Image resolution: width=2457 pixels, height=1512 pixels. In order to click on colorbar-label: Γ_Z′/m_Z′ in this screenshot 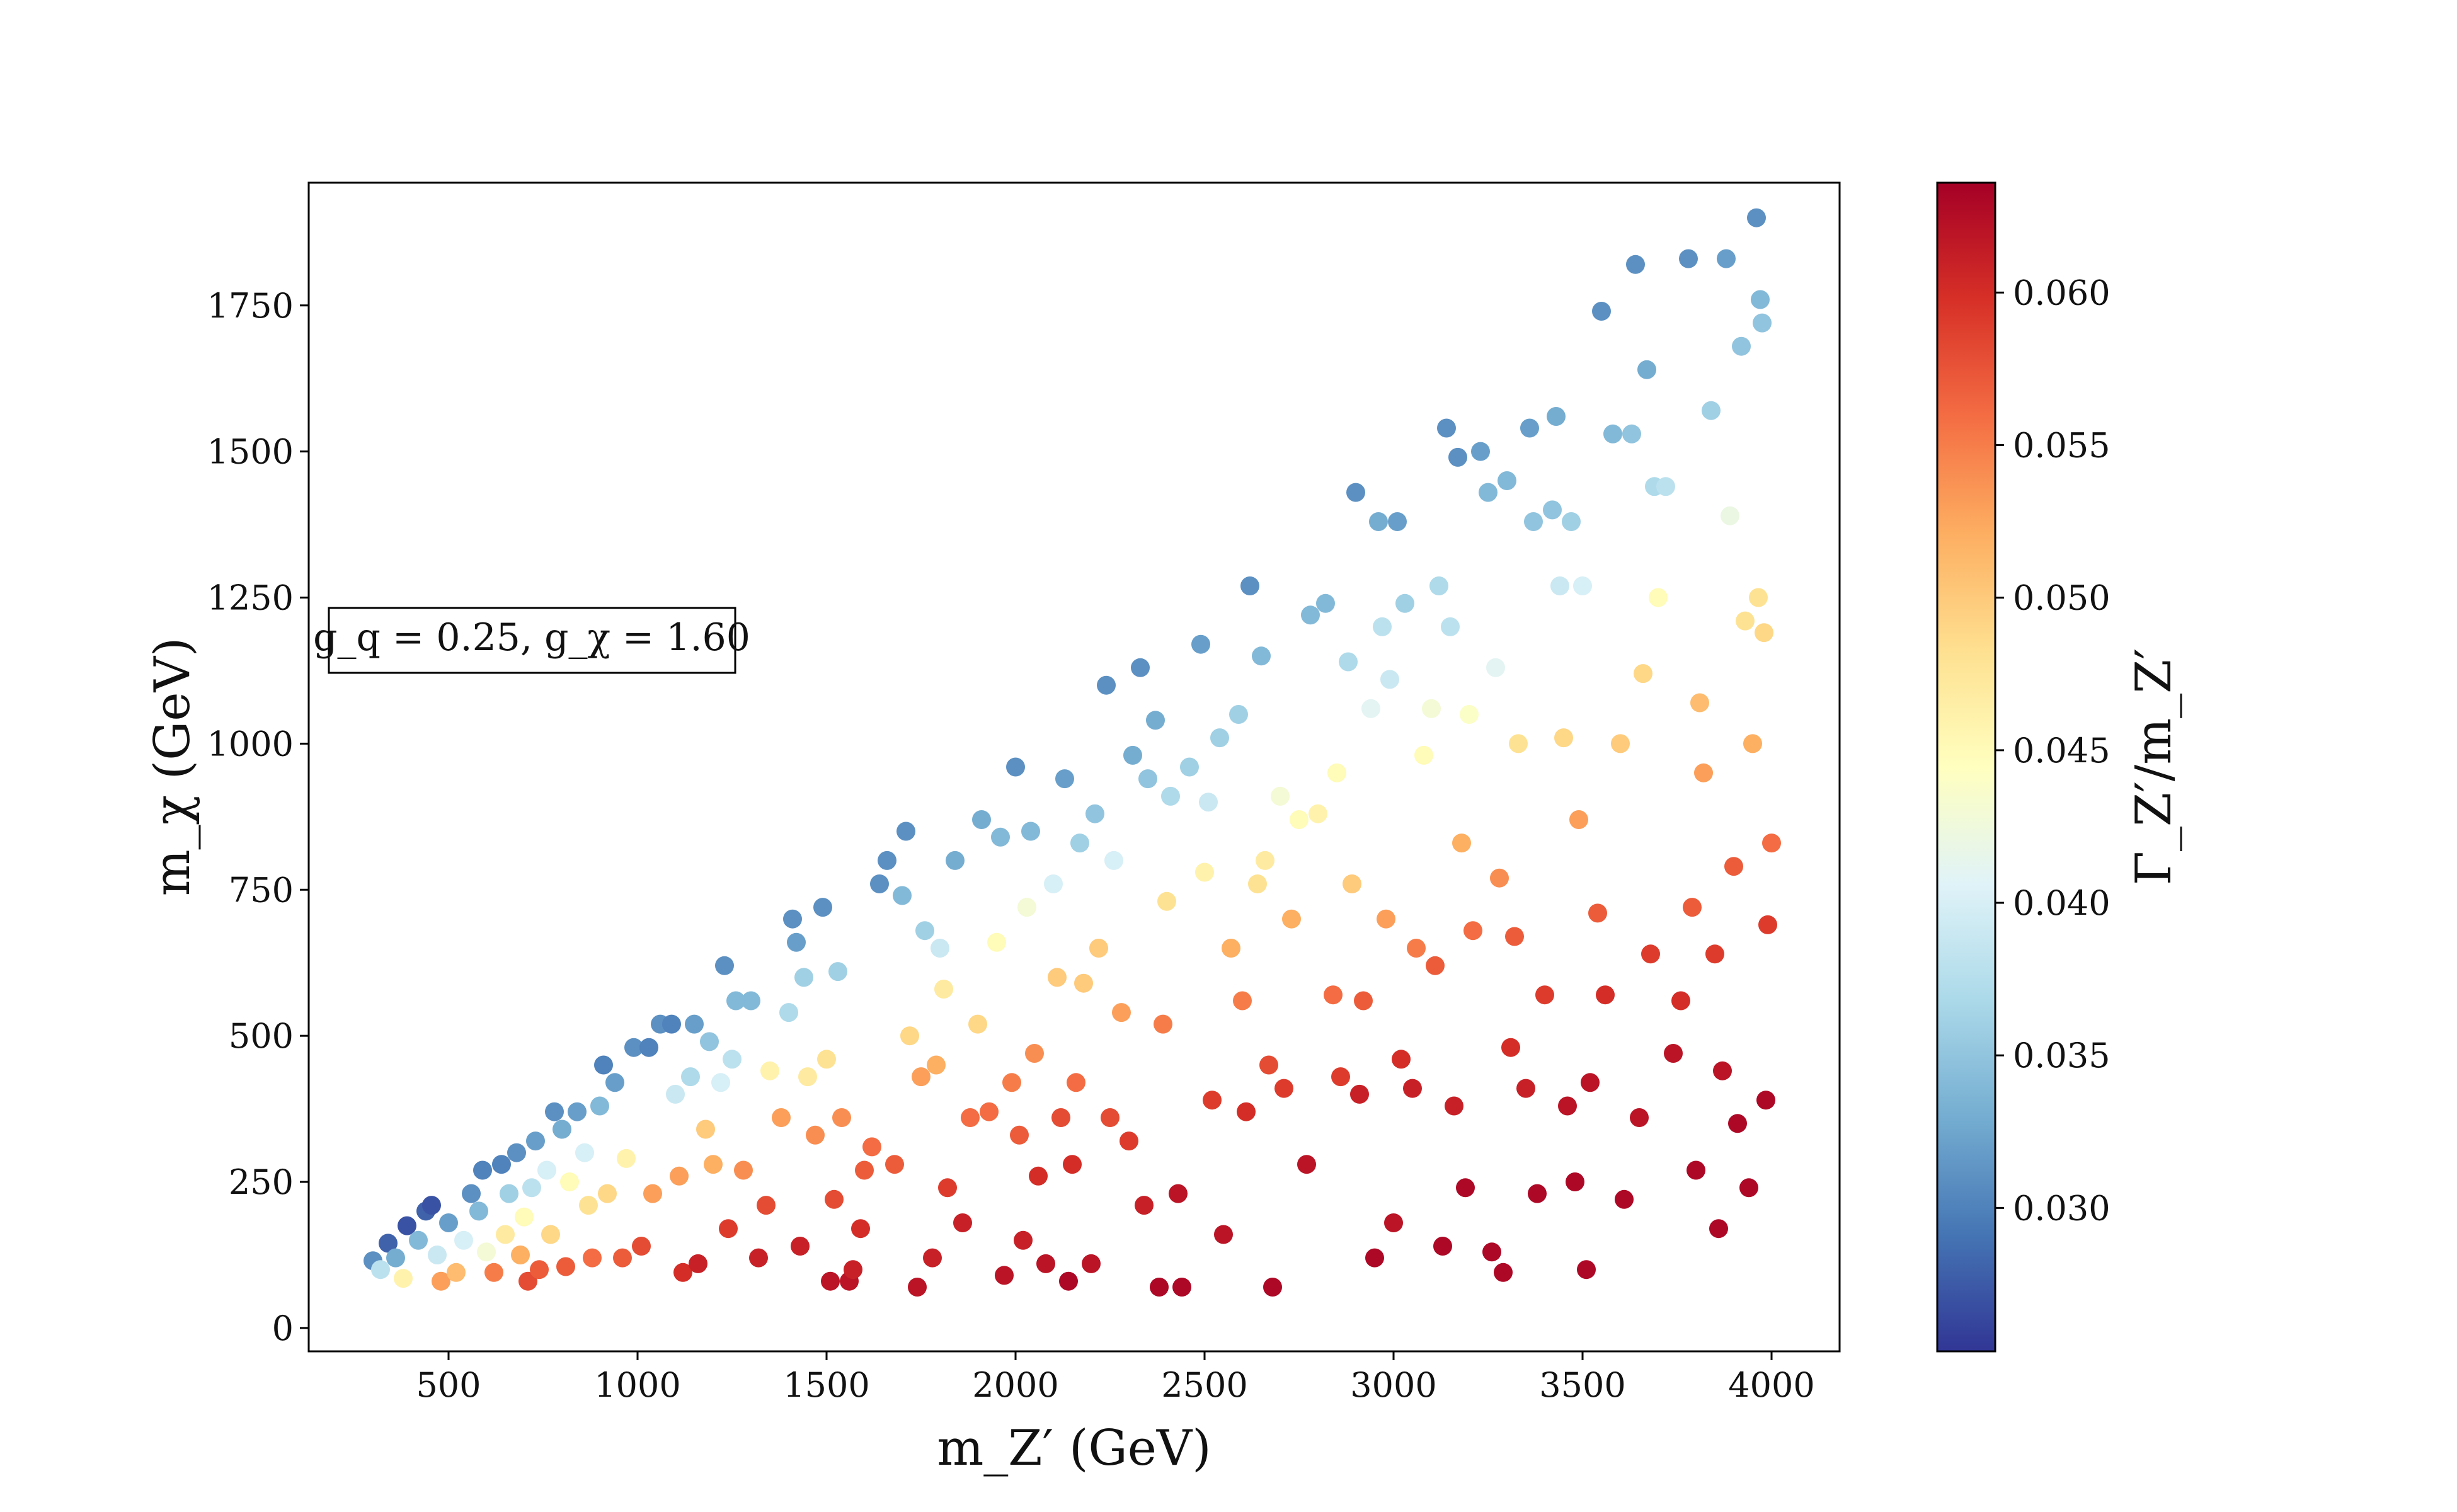, I will do `click(2154, 766)`.